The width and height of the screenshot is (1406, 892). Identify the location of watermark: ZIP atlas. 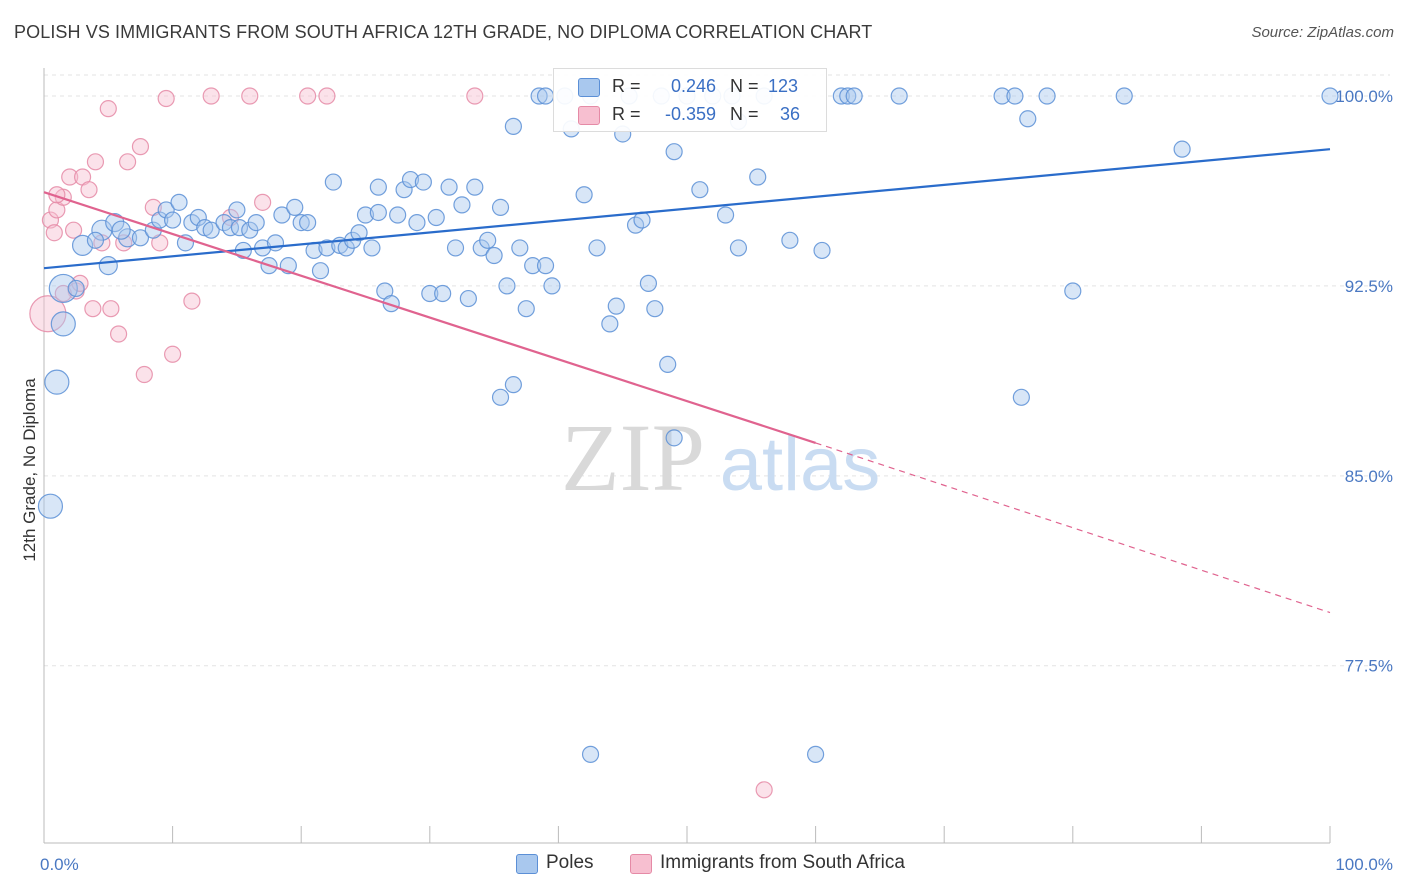
(720, 457).